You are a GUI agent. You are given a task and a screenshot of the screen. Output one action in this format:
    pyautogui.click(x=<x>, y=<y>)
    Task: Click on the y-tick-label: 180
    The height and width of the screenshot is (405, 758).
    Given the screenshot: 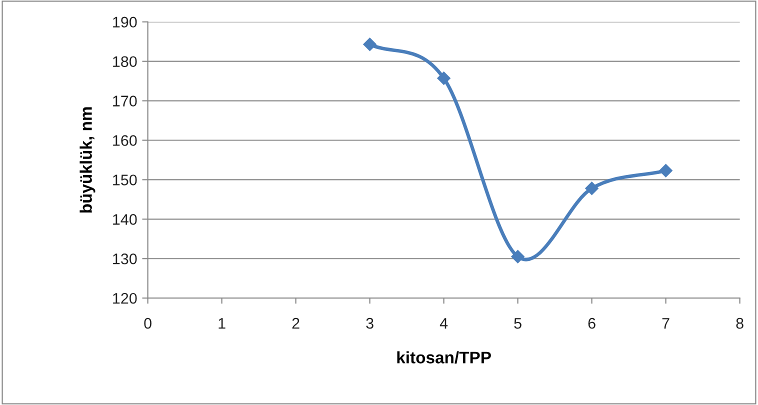 What is the action you would take?
    pyautogui.click(x=125, y=62)
    